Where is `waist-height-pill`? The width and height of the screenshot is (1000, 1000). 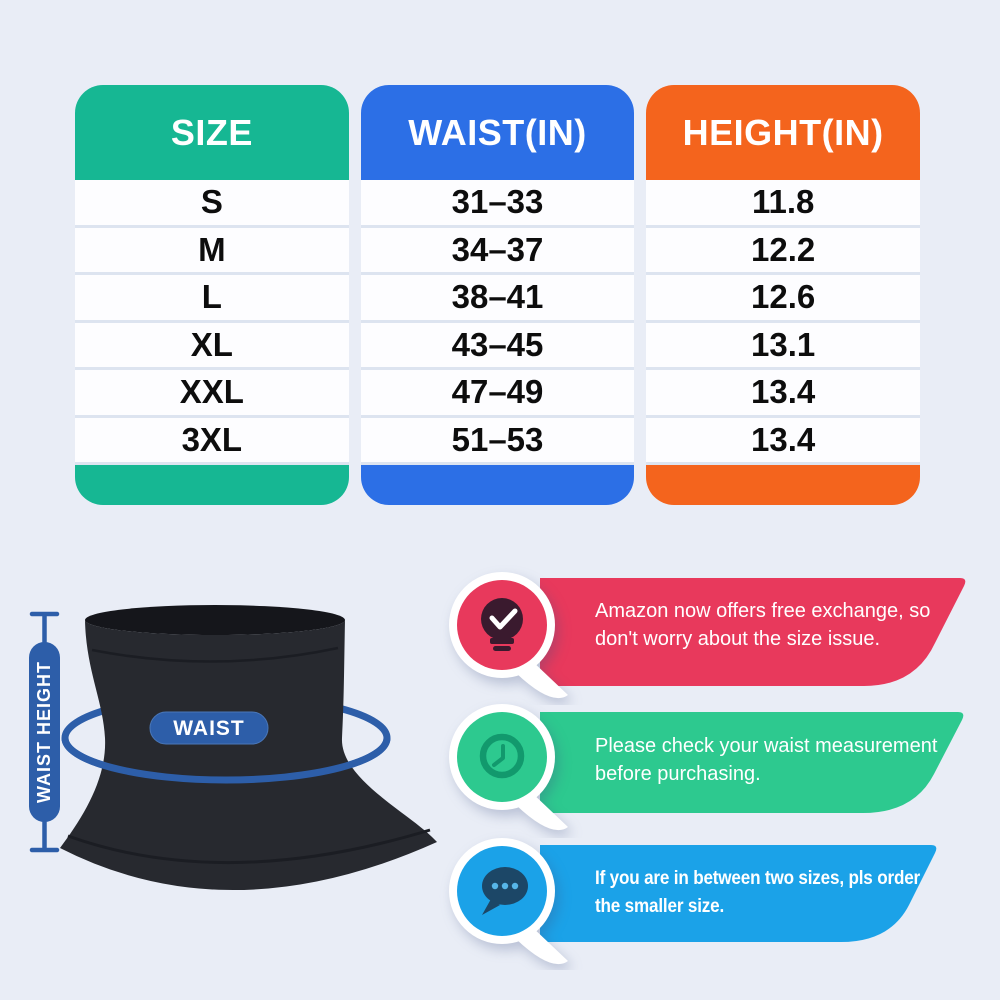
waist-height-pill is located at coordinates (44, 732).